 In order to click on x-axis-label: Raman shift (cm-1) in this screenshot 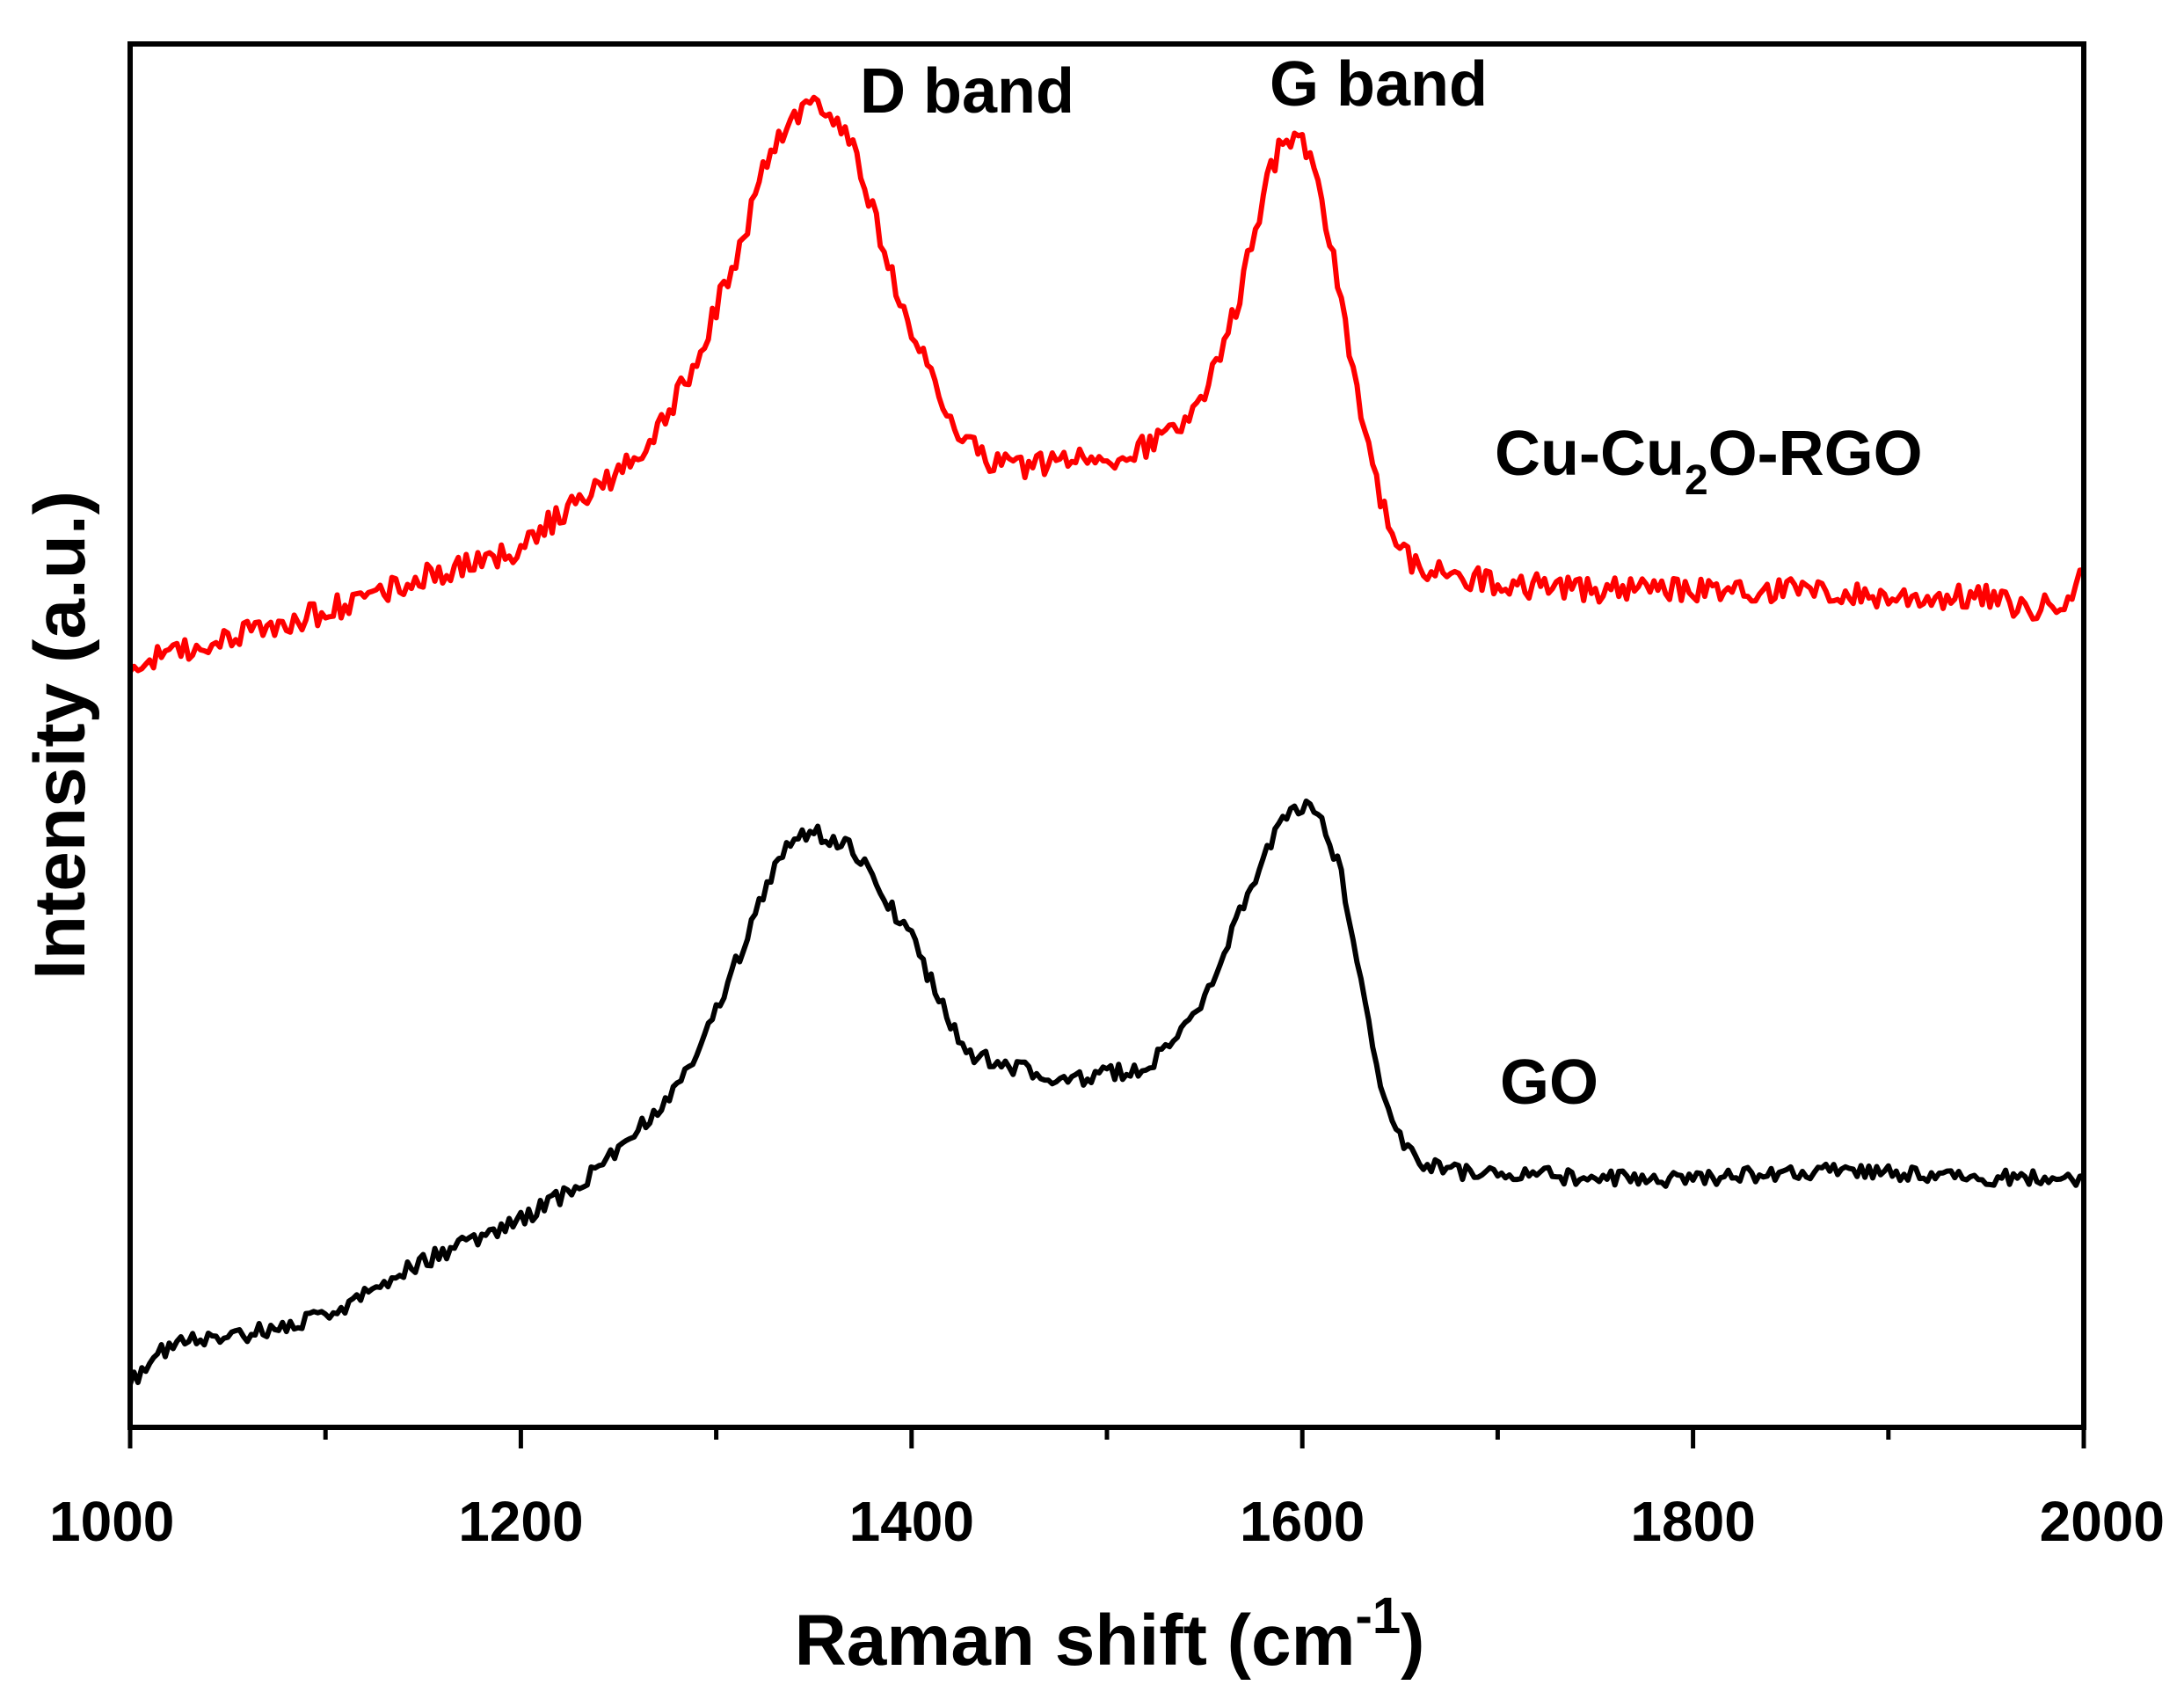, I will do `click(1110, 1634)`.